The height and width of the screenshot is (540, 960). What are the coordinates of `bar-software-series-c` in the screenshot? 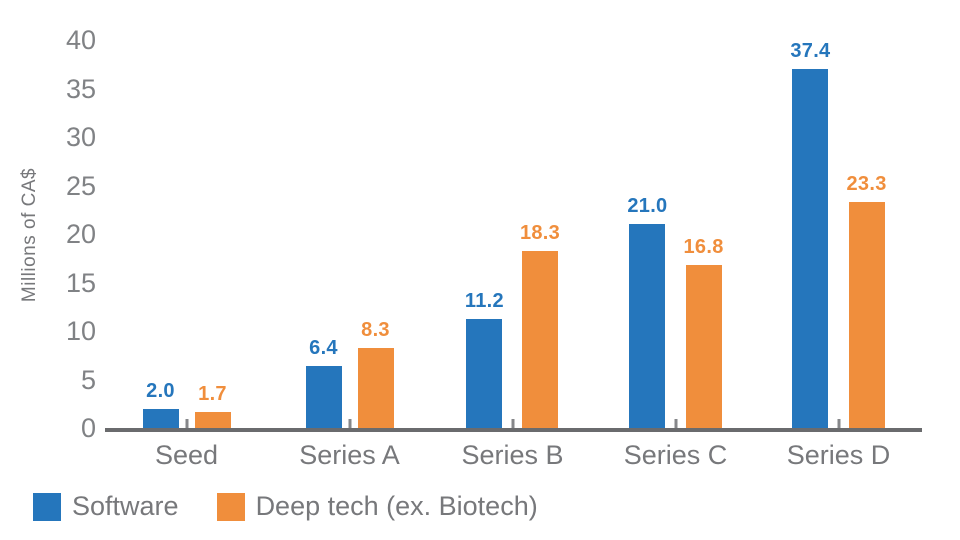 It's located at (647, 326).